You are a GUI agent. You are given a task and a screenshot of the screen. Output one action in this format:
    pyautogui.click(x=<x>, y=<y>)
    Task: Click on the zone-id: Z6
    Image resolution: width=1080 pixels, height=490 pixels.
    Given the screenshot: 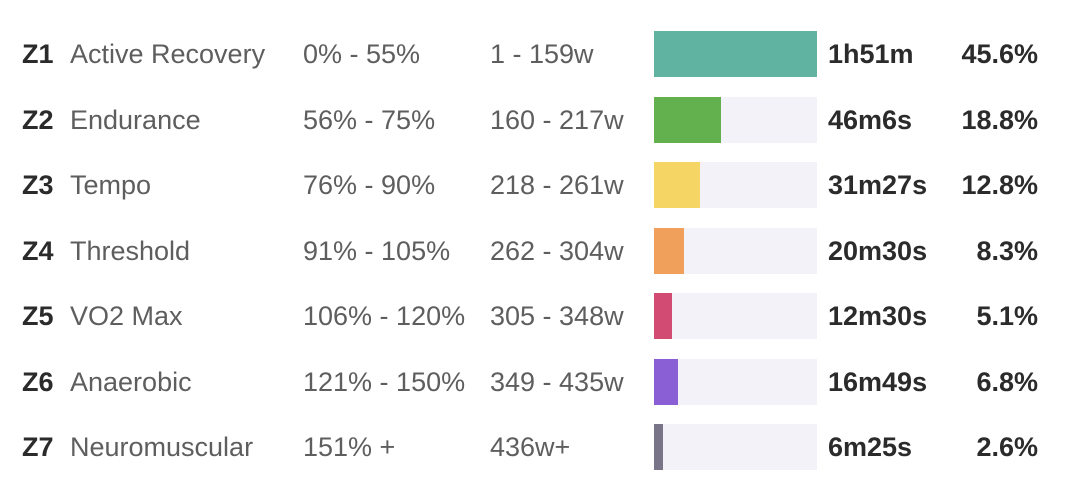 What is the action you would take?
    pyautogui.click(x=38, y=382)
    